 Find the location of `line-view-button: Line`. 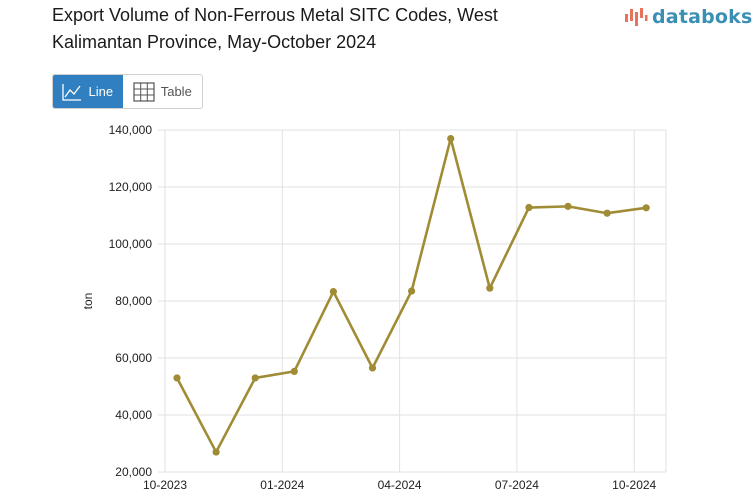

line-view-button: Line is located at coordinates (88, 91).